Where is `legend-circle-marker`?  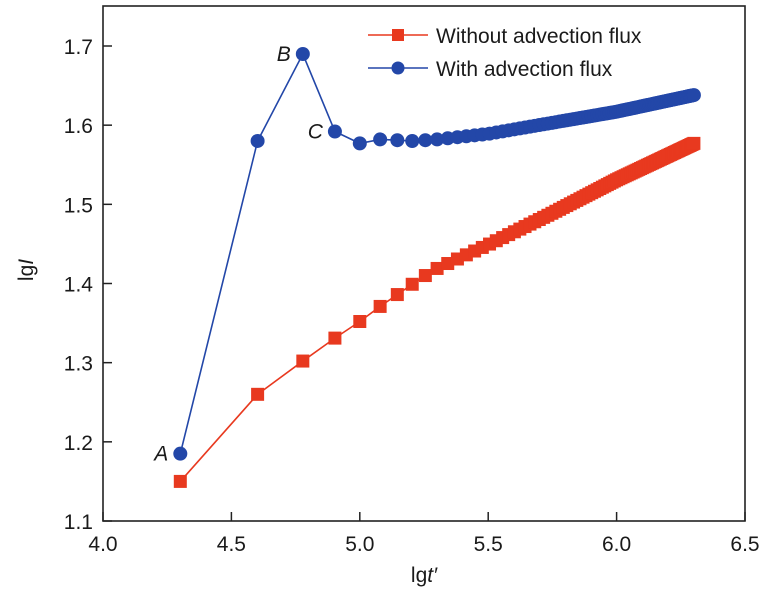 legend-circle-marker is located at coordinates (398, 68).